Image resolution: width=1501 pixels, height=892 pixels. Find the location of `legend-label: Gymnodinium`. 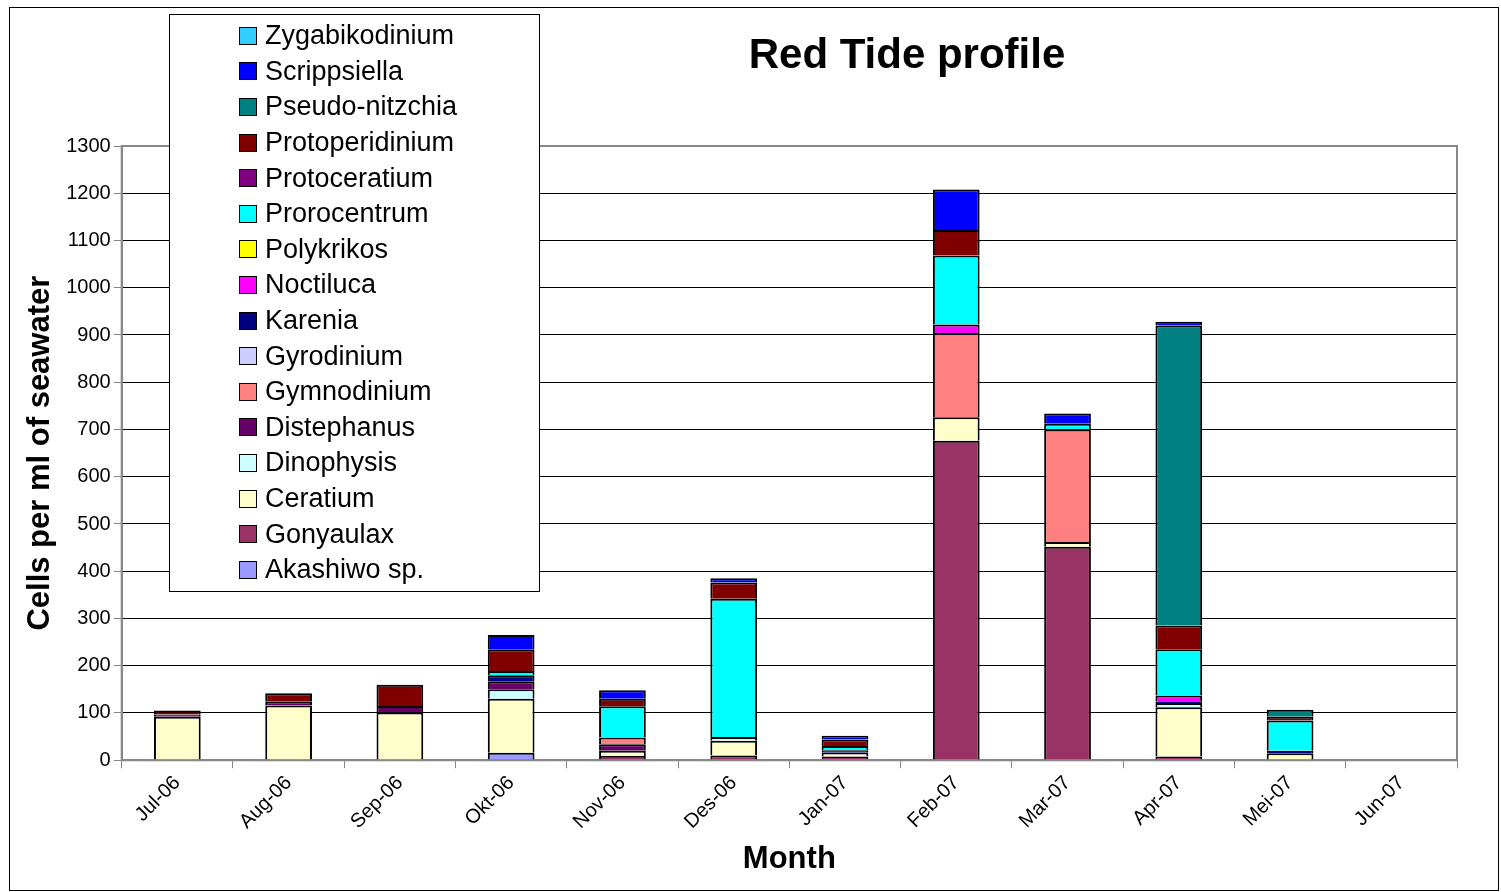

legend-label: Gymnodinium is located at coordinates (348, 392).